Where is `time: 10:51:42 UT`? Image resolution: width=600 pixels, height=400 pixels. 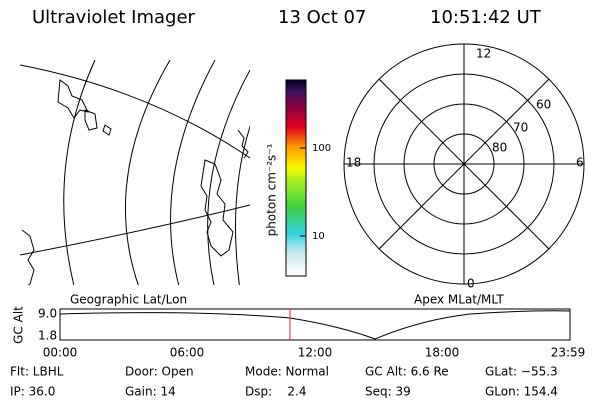
time: 10:51:42 UT is located at coordinates (486, 17).